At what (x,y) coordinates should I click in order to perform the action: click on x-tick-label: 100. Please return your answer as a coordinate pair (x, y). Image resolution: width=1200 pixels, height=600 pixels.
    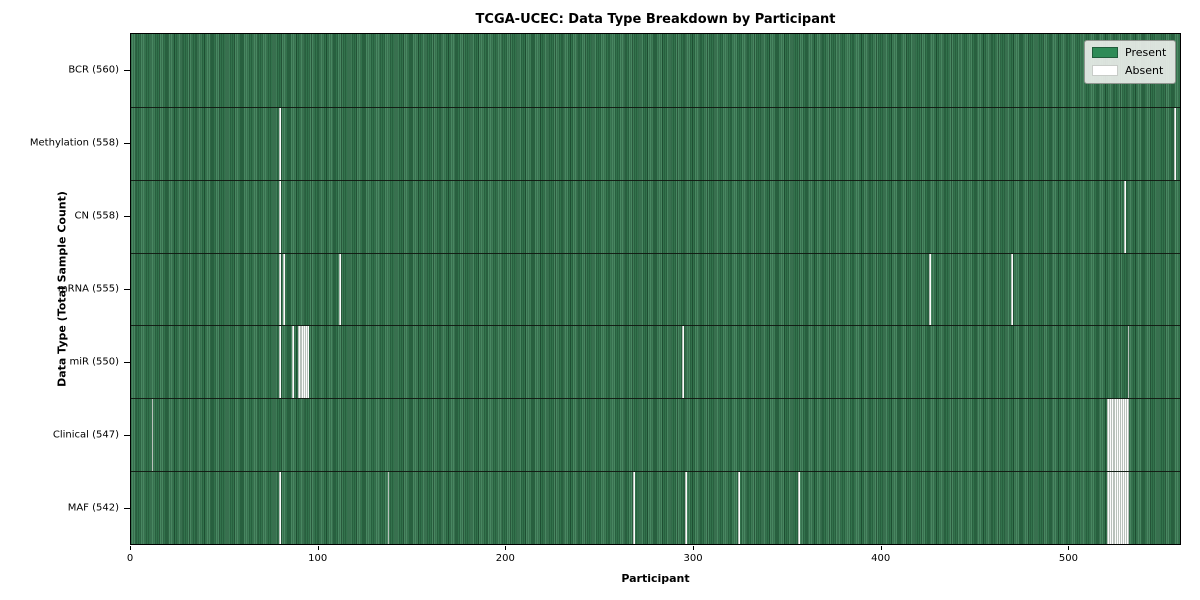
    Looking at the image, I should click on (318, 558).